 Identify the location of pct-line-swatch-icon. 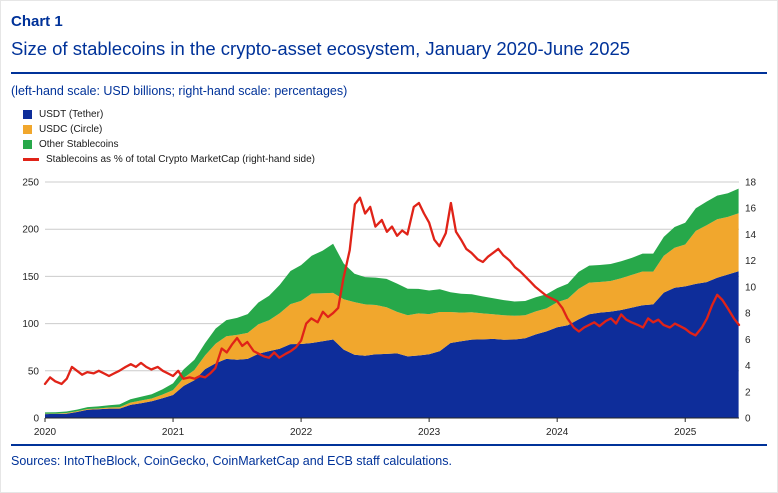
(31, 160).